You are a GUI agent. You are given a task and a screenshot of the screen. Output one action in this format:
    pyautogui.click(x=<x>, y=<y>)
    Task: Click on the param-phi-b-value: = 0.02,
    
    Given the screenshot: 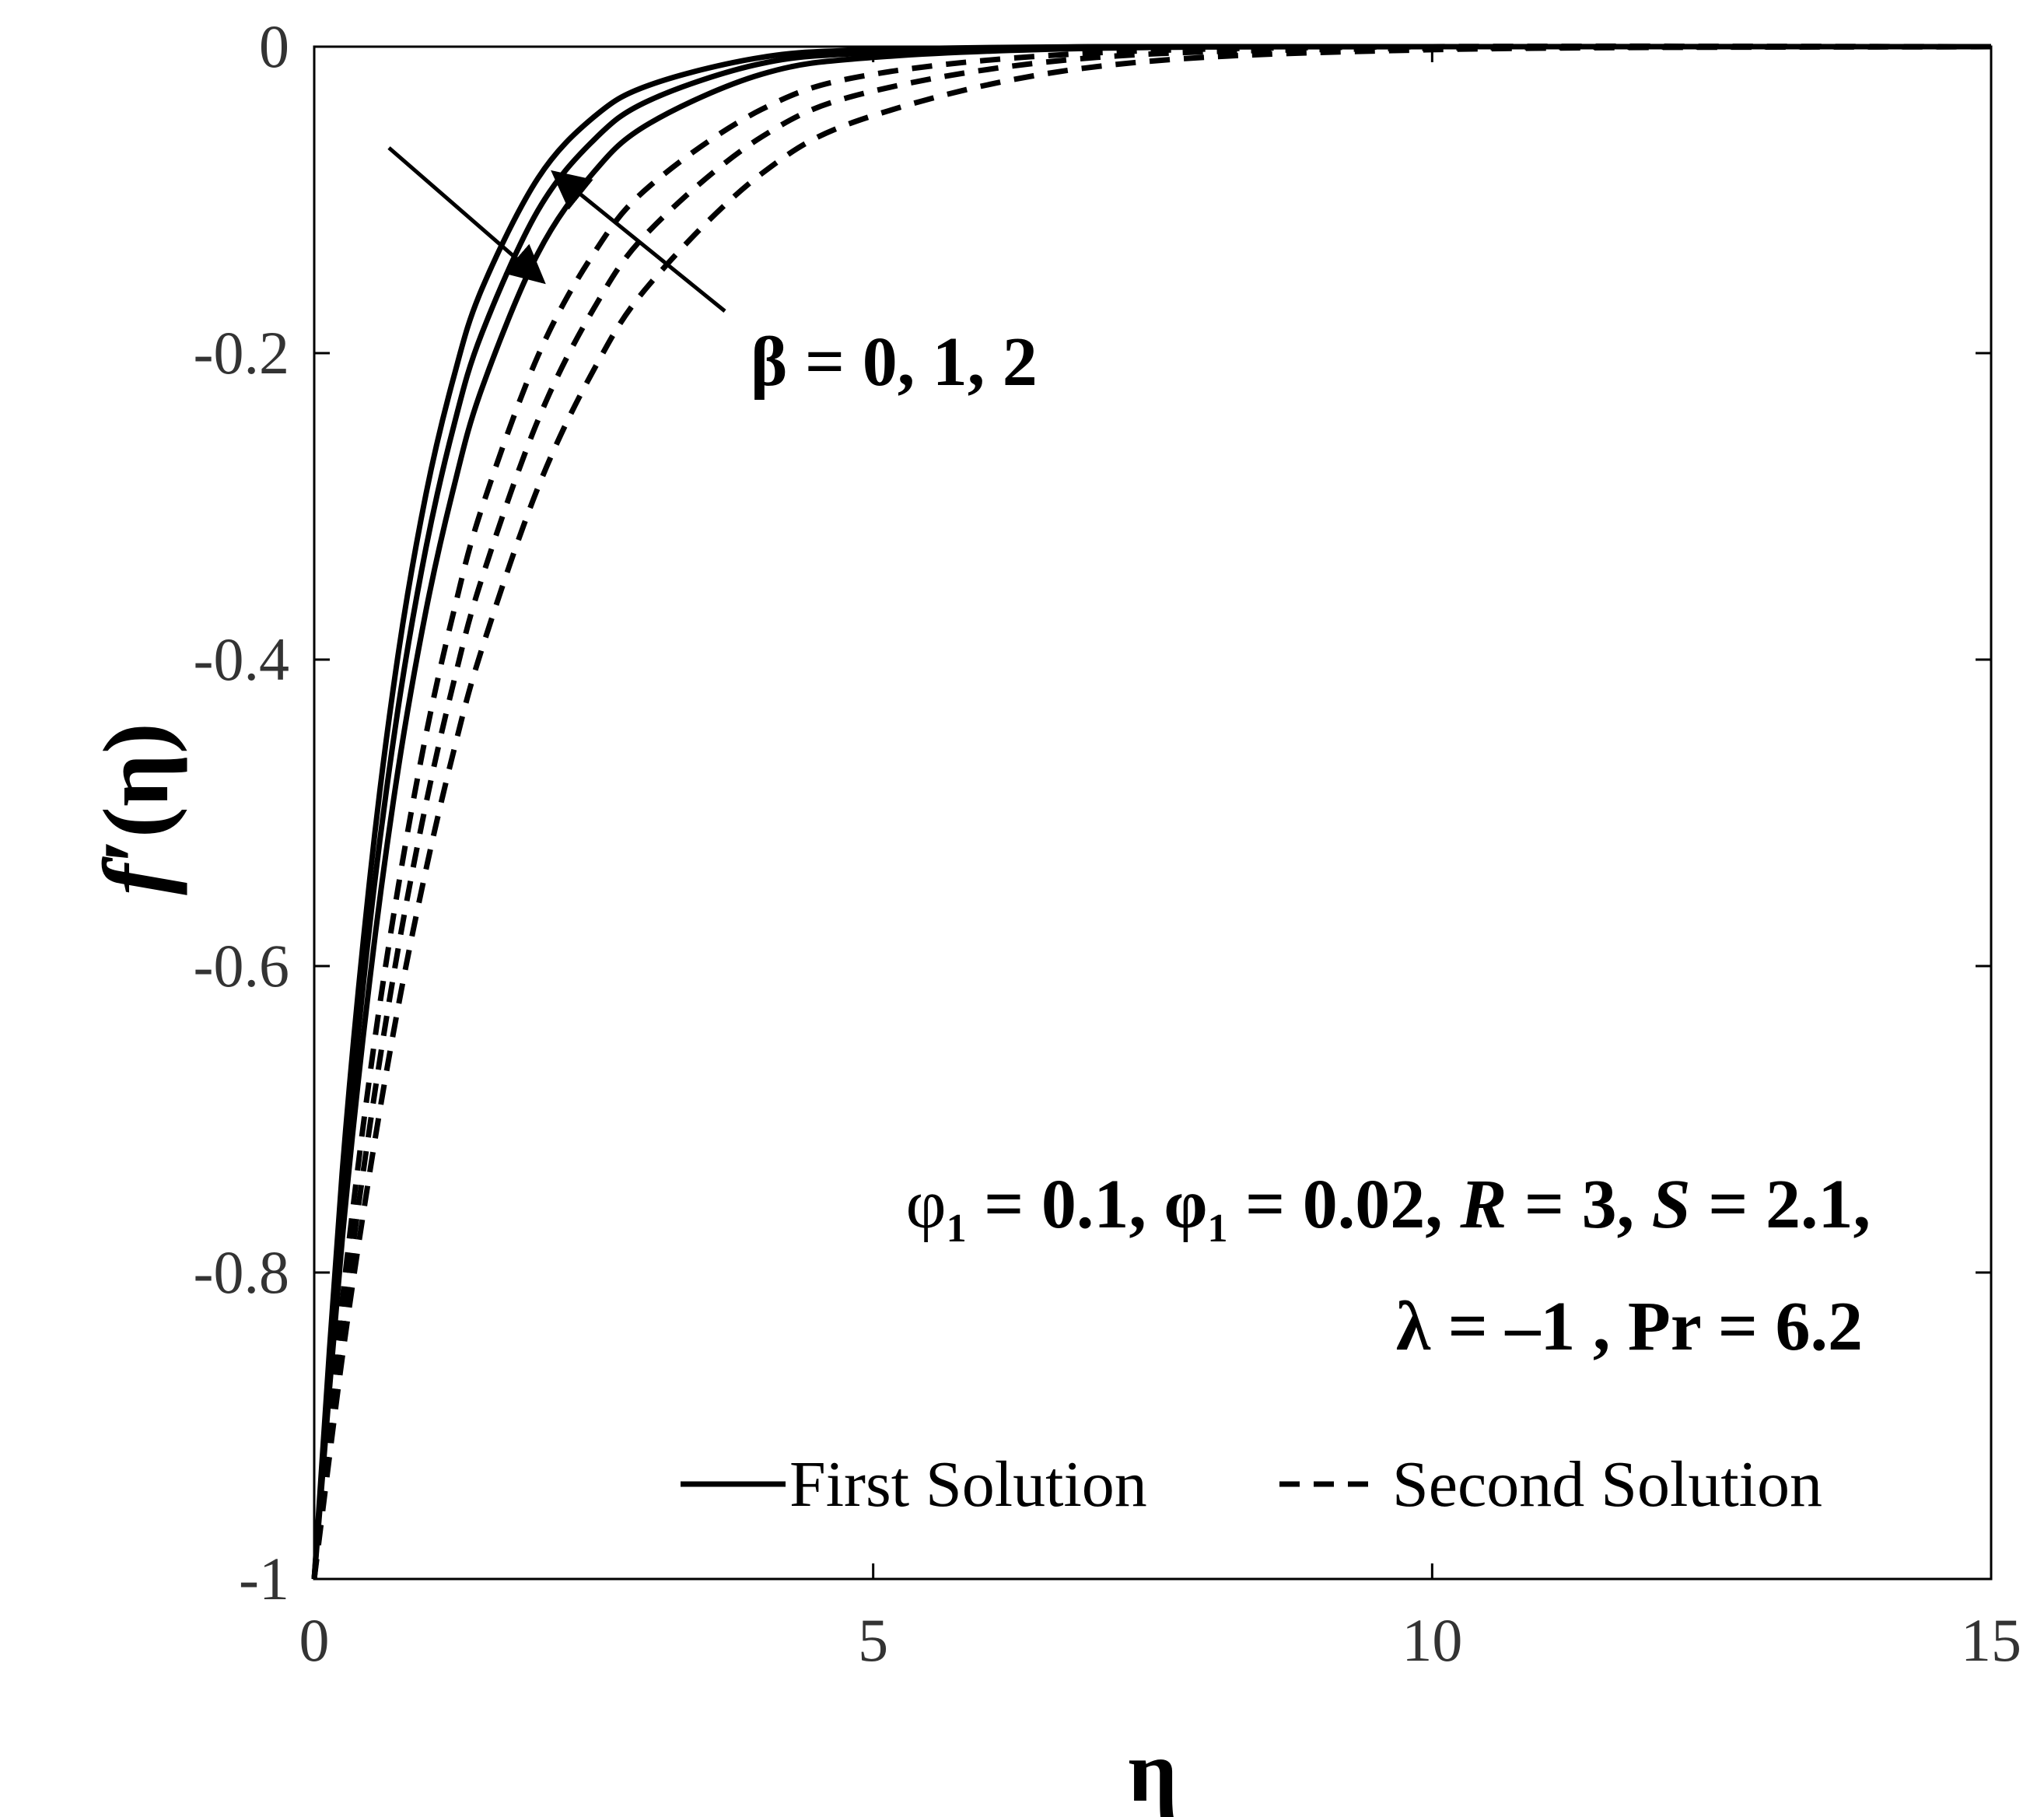 What is the action you would take?
    pyautogui.click(x=1345, y=1204)
    